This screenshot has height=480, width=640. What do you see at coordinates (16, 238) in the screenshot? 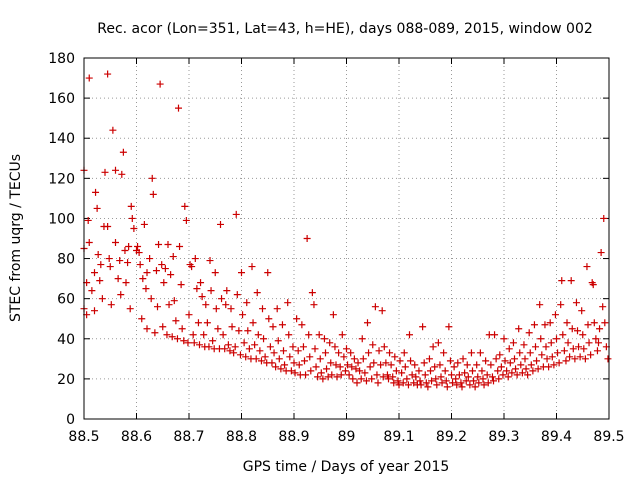
I see `y-axis-label: STEC from uqrg / TECUs` at bounding box center [16, 238].